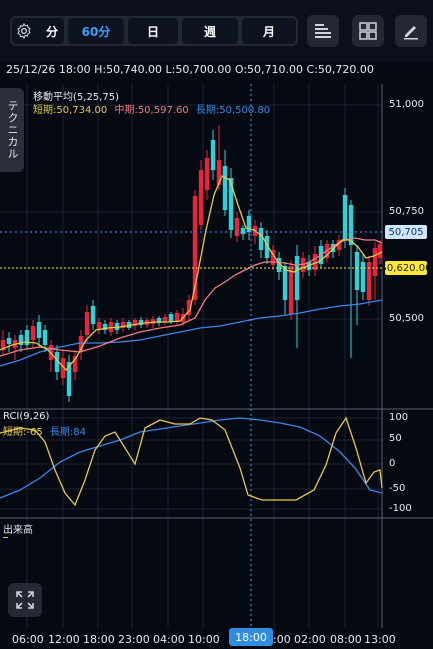  What do you see at coordinates (310, 639) in the screenshot?
I see `time-axis-label: 02:00` at bounding box center [310, 639].